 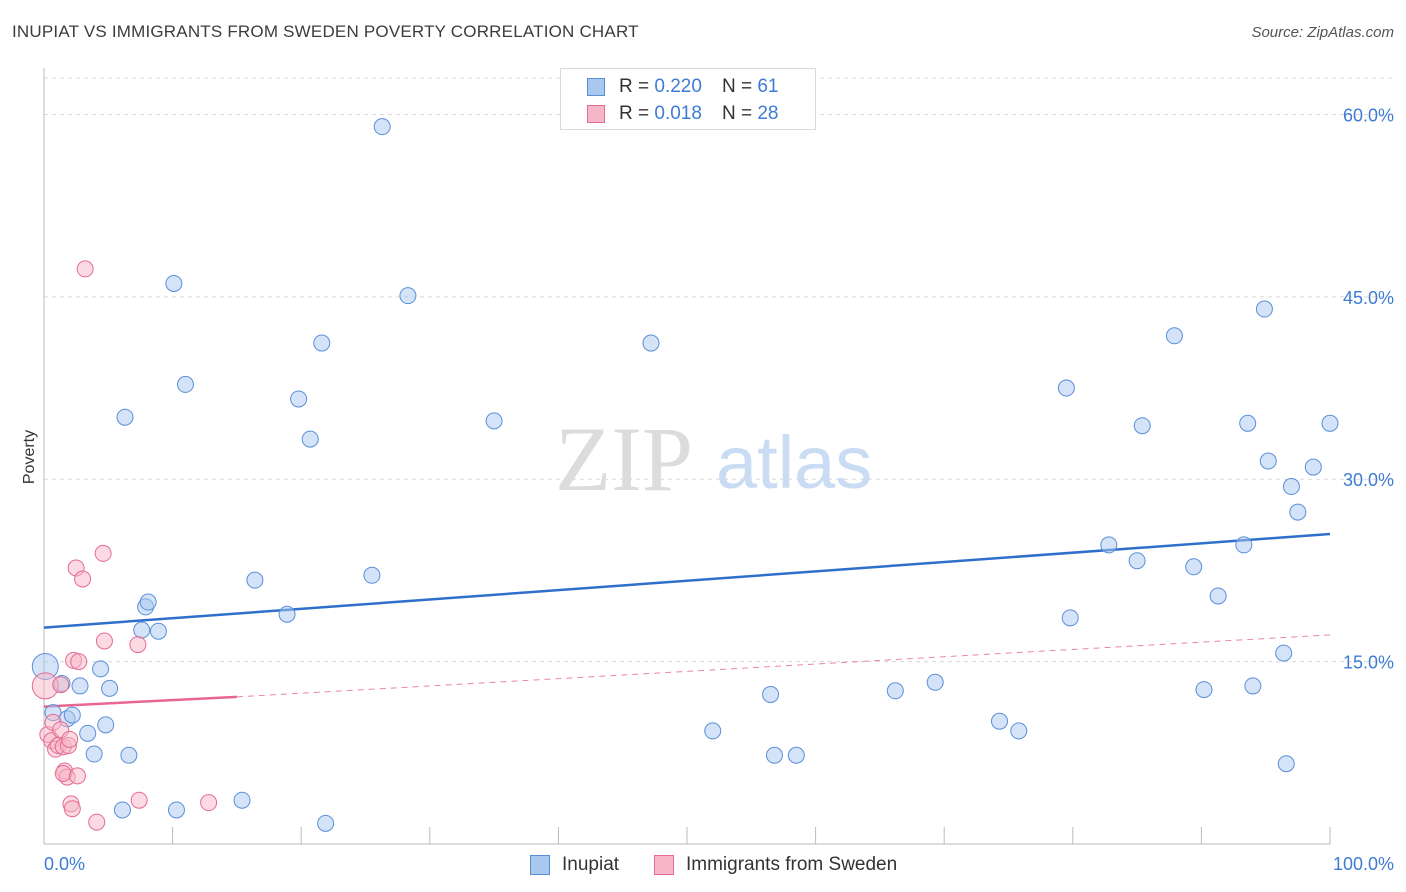 I want to click on legend-swatch-sweden, so click(x=664, y=865).